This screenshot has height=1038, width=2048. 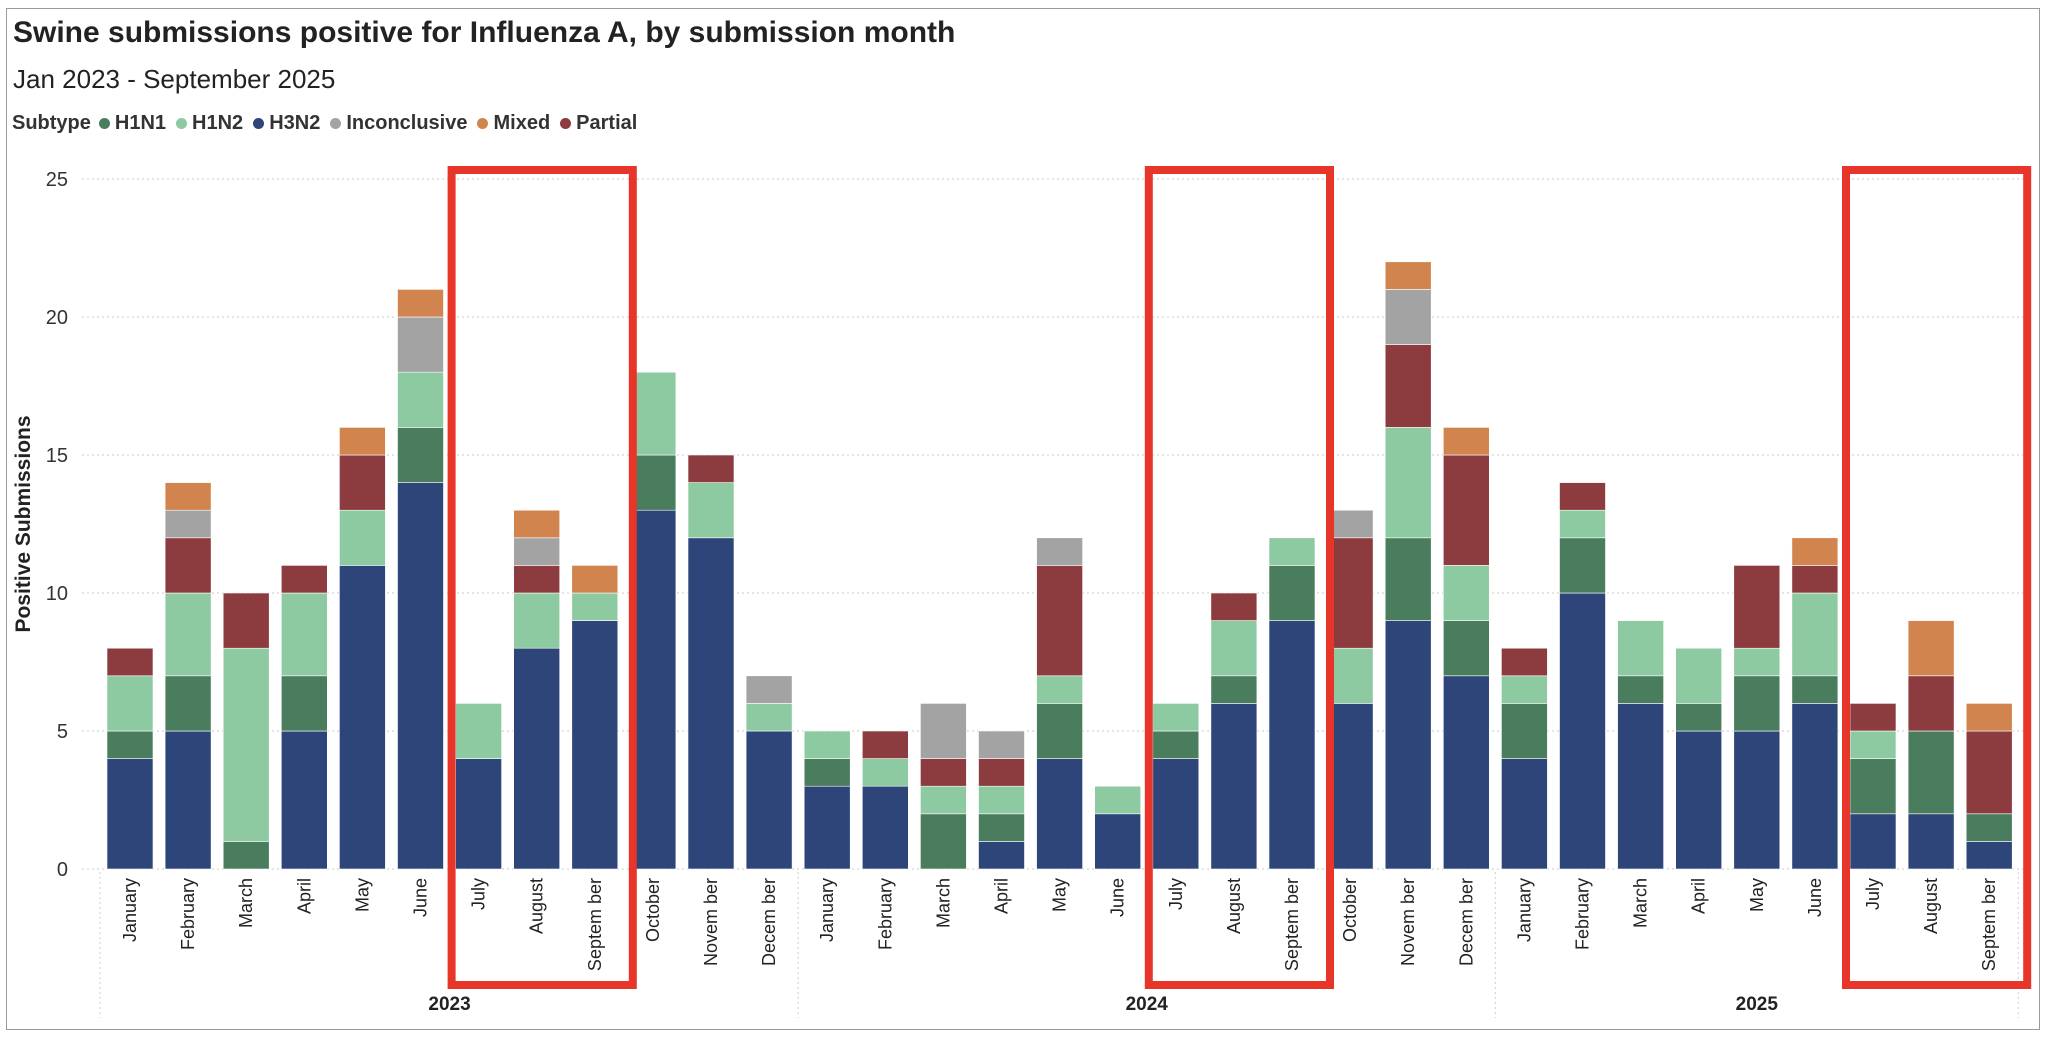 I want to click on x-tick-label: October, so click(x=653, y=910).